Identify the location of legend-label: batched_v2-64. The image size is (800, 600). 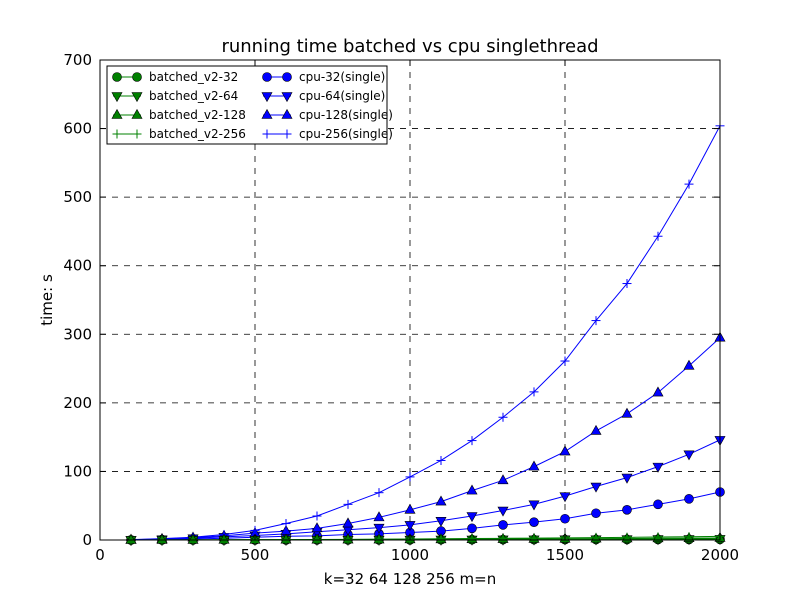
(193, 96).